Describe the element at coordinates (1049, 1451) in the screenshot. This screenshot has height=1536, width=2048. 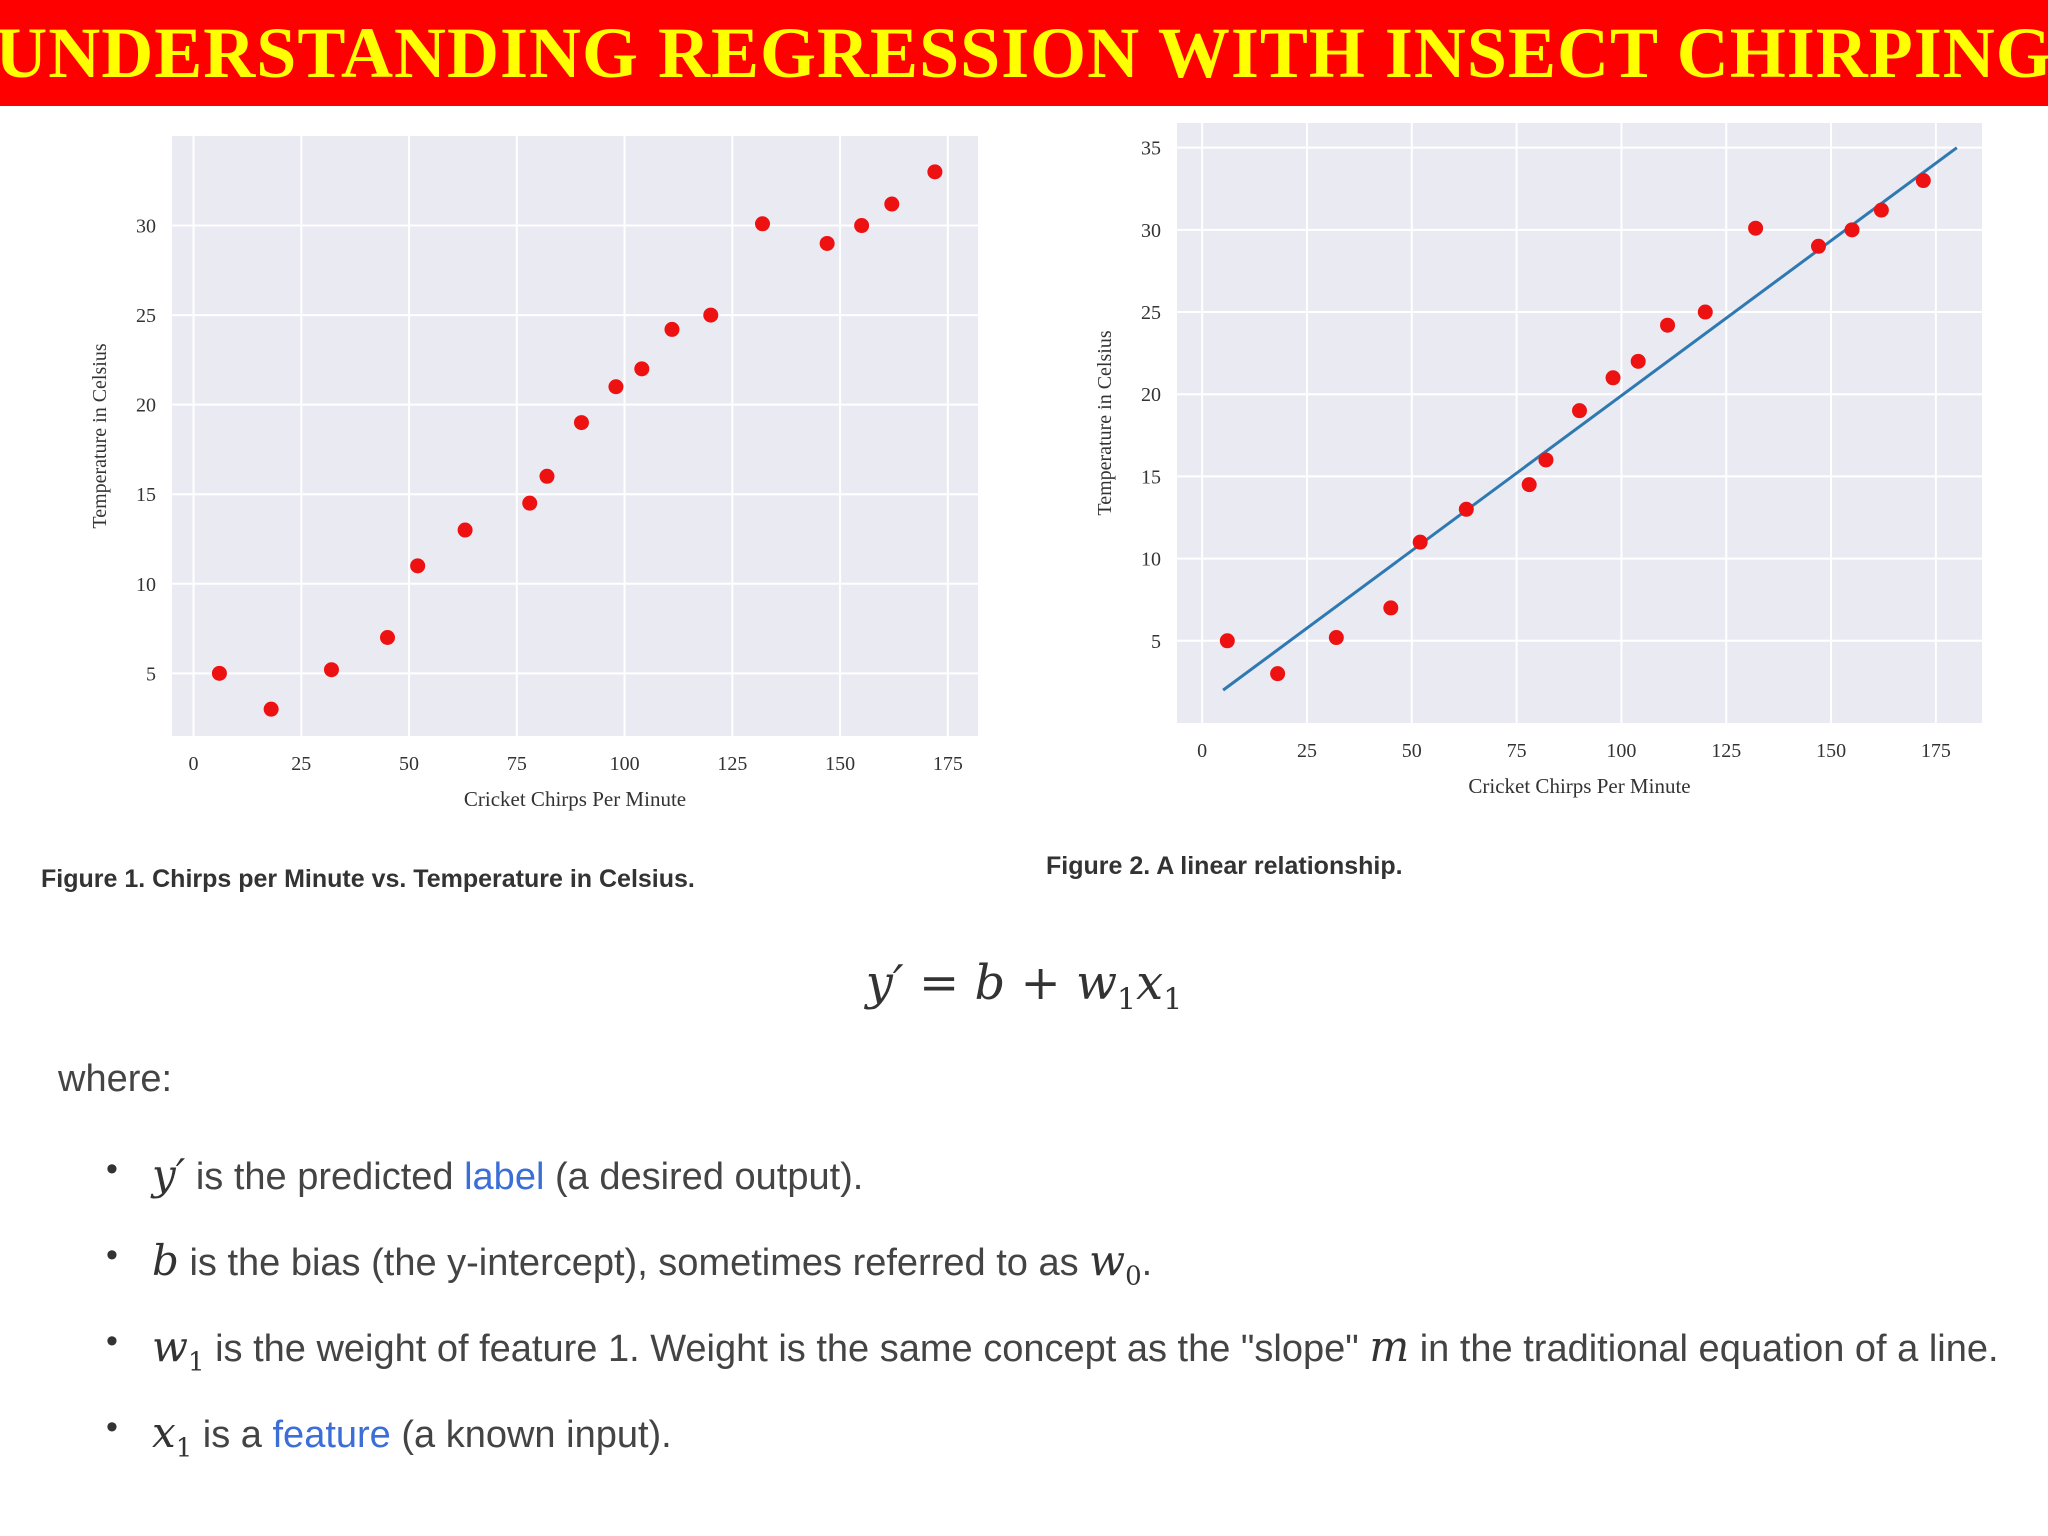
I see `definition-item-feature: • x1 is a feature (a known input).` at that location.